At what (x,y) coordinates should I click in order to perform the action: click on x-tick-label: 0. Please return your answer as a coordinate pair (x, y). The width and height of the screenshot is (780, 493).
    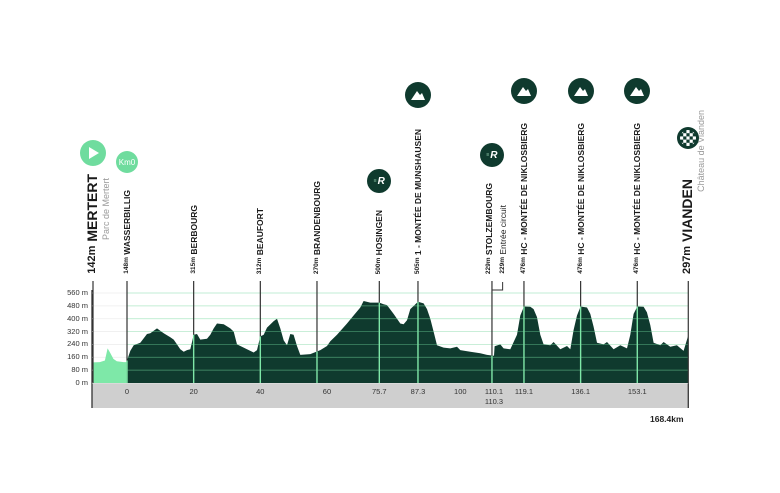
    Looking at the image, I should click on (127, 391).